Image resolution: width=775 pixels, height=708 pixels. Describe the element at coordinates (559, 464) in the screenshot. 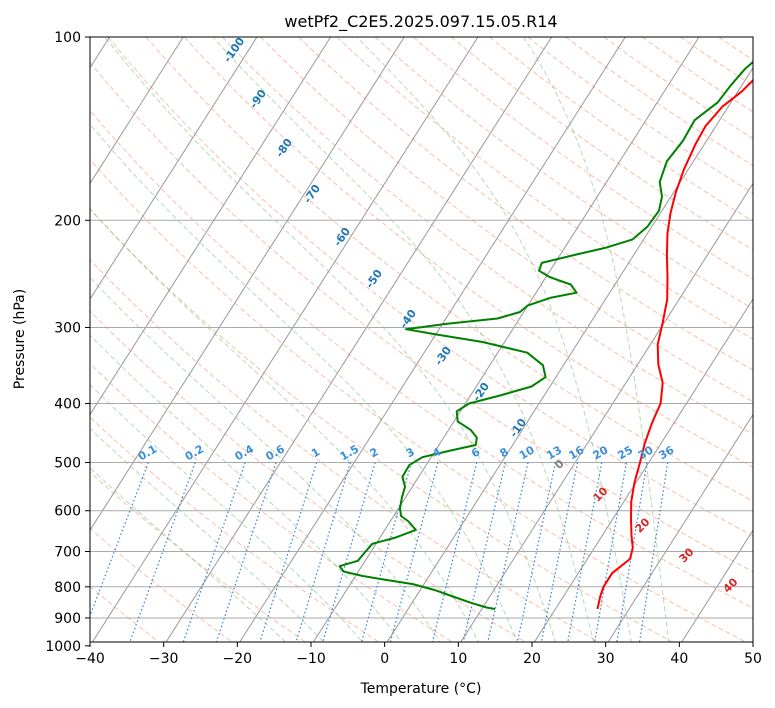

I see `isotherm-label: 0` at that location.